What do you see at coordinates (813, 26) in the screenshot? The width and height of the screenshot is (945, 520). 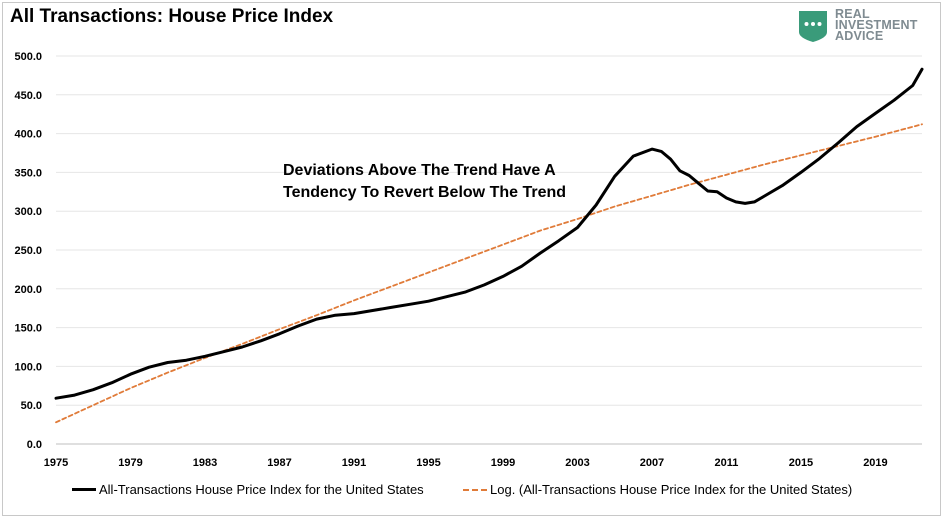 I see `chat-bubble-shield-icon` at bounding box center [813, 26].